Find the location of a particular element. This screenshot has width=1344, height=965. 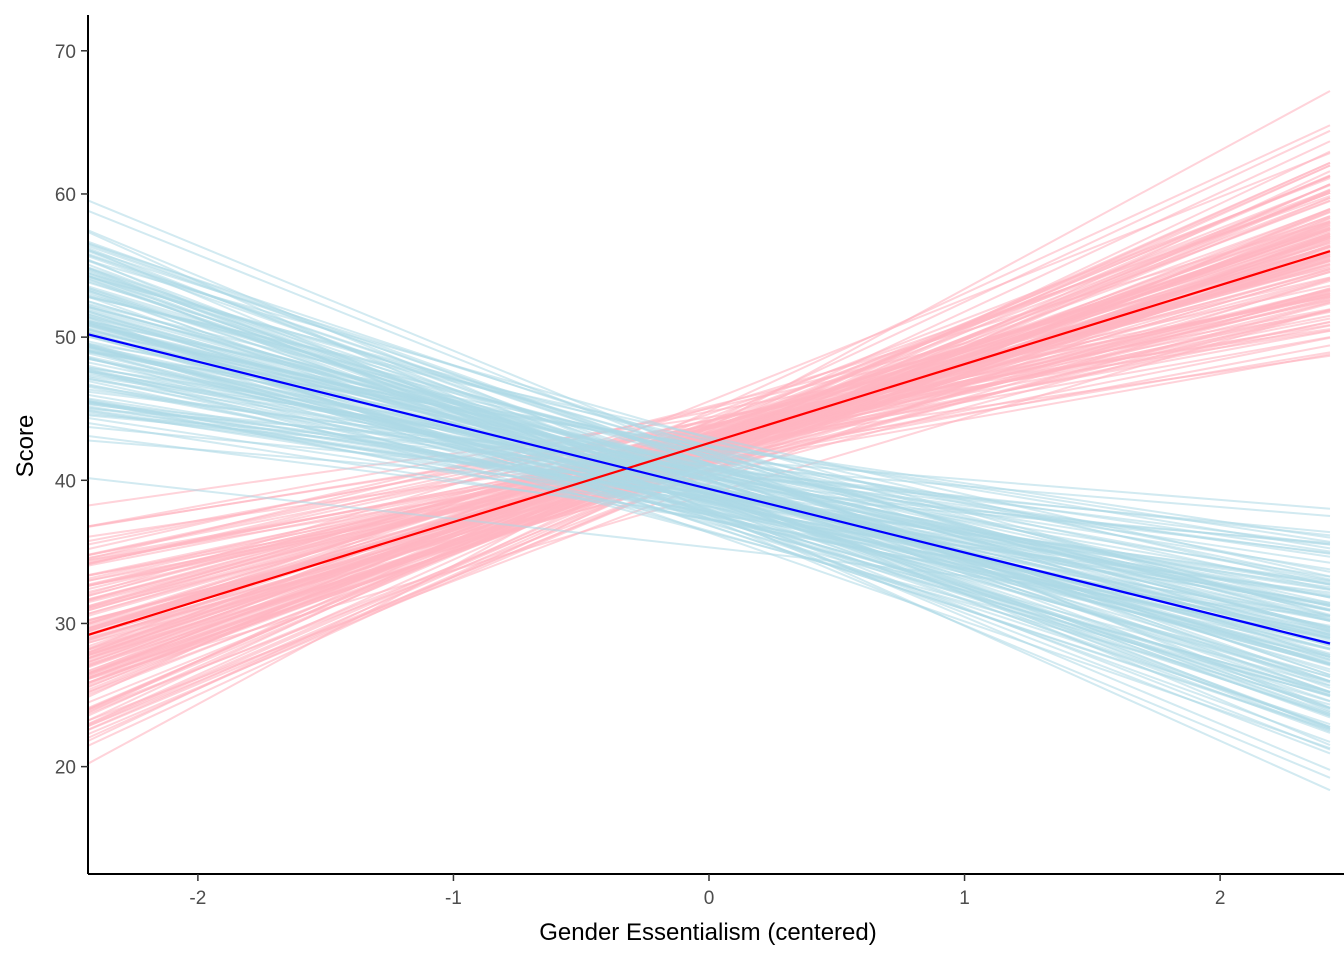

x-axis-ticks: -2 -1 0 1 2 is located at coordinates (707, 891).